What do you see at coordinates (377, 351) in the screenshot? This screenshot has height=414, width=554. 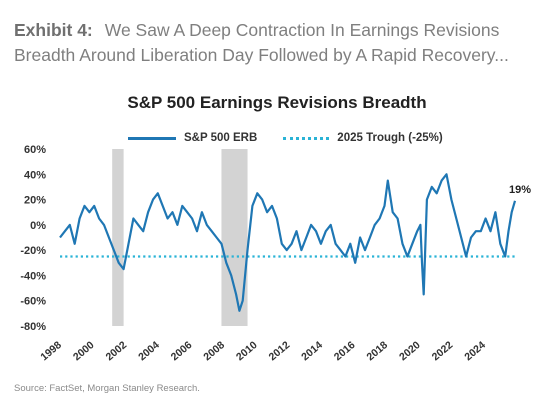 I see `x-tick-label: 2018` at bounding box center [377, 351].